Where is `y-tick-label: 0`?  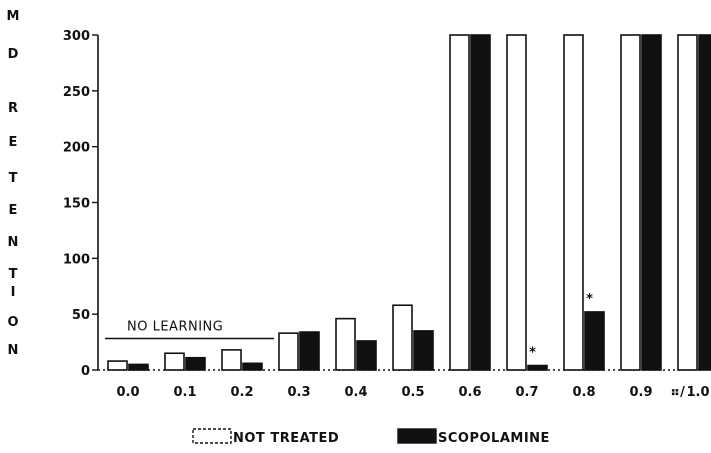
y-tick-label: 0 is located at coordinates (85, 371).